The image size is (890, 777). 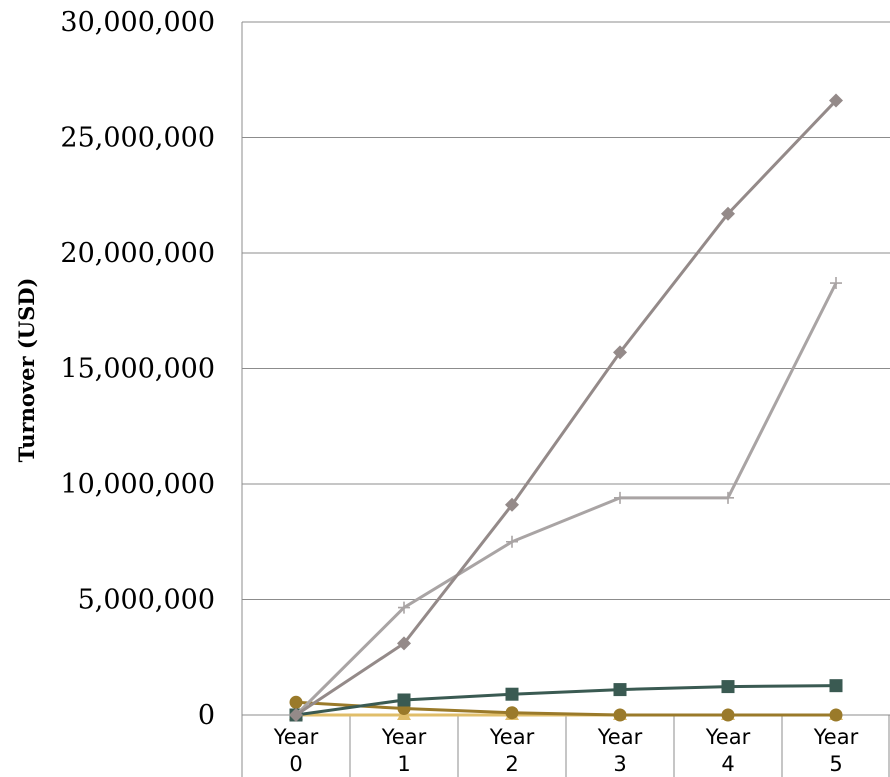 What do you see at coordinates (137, 253) in the screenshot?
I see `y-tick-label: 20,000,000` at bounding box center [137, 253].